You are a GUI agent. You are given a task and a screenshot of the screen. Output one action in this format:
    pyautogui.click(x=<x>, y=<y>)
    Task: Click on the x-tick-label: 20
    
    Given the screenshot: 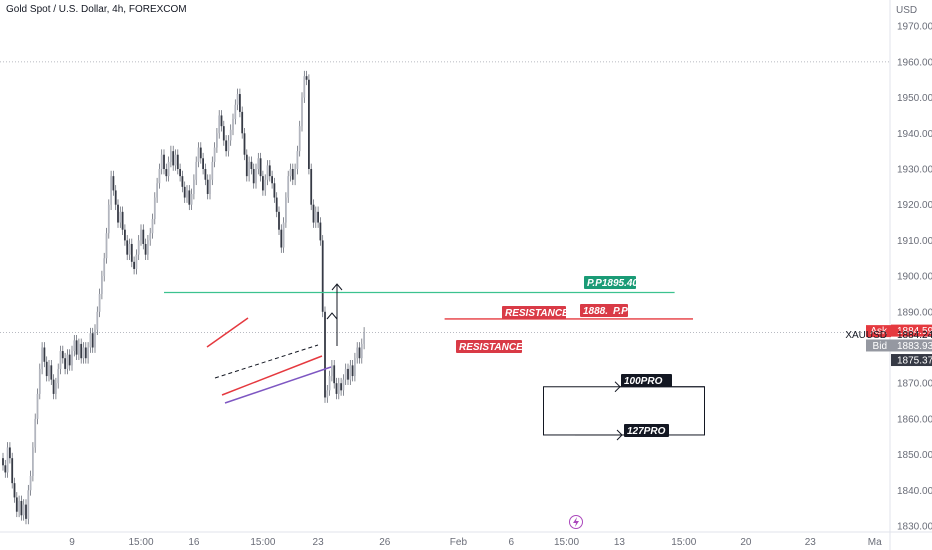 What is the action you would take?
    pyautogui.click(x=746, y=542)
    